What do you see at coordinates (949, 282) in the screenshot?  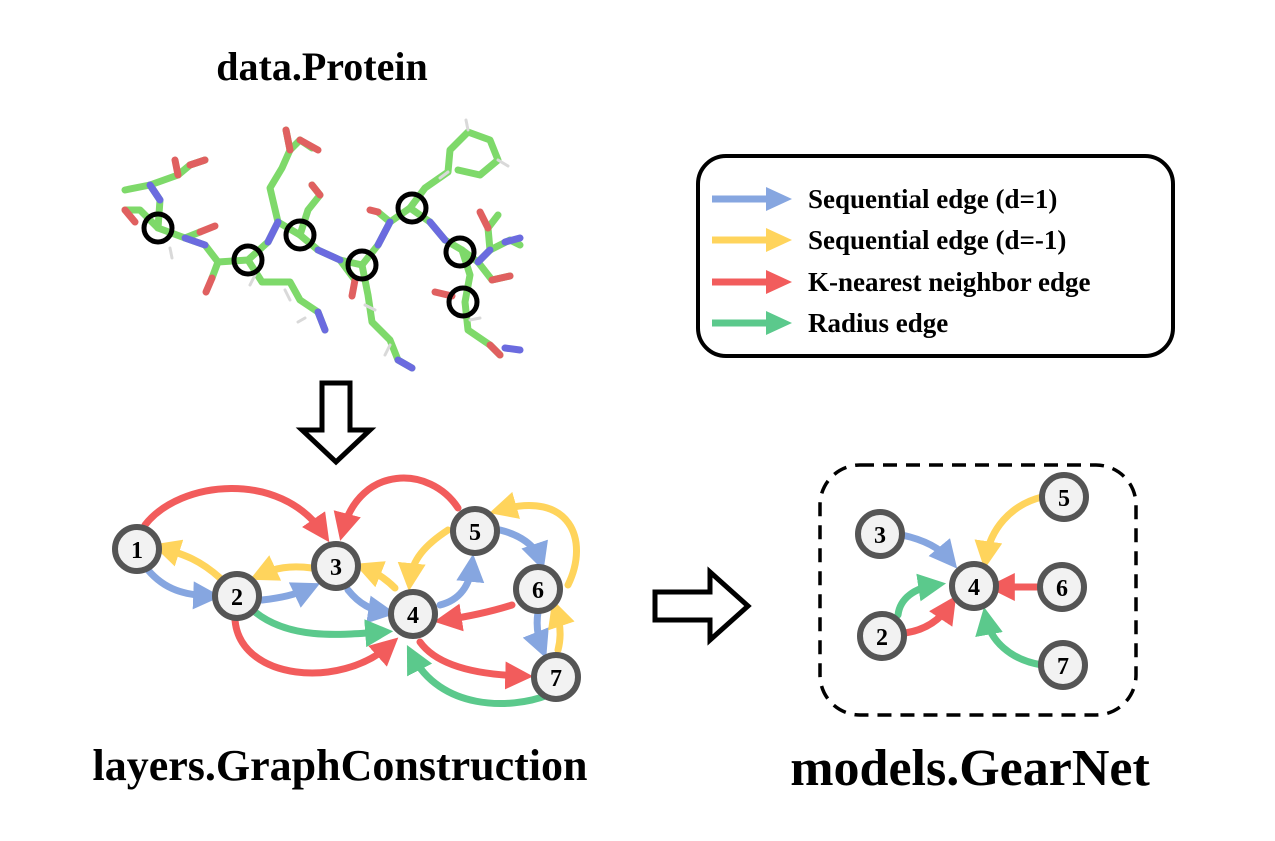 I see `legend-label-knn: K-nearest neighbor edge` at bounding box center [949, 282].